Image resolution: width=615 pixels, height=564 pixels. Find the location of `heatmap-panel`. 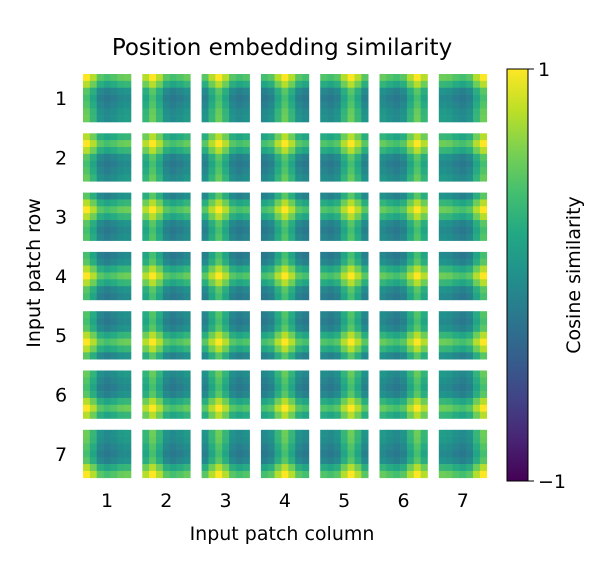

heatmap-panel is located at coordinates (225, 98).